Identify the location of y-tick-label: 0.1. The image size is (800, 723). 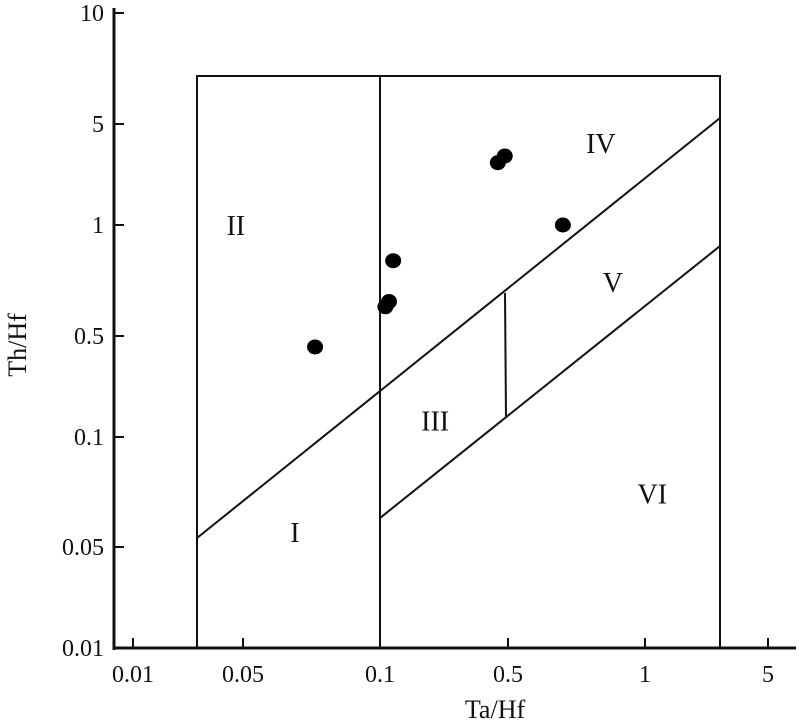
(89, 438).